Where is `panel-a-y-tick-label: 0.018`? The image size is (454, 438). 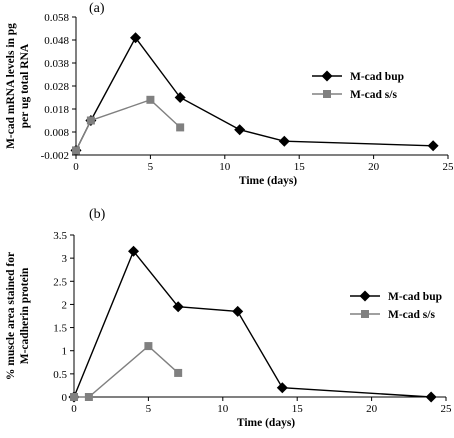
panel-a-y-tick-label: 0.018 is located at coordinates (56, 110).